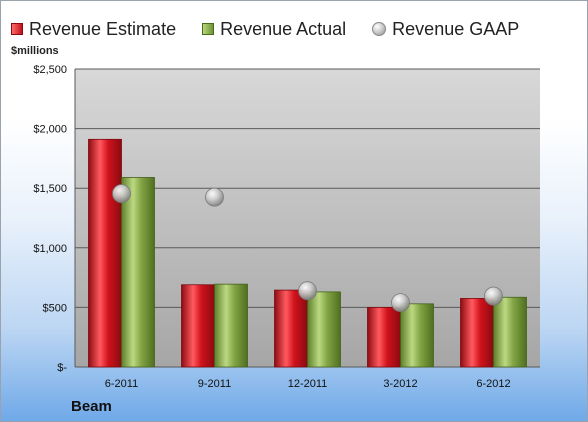 This screenshot has width=588, height=422. What do you see at coordinates (35, 51) in the screenshot?
I see `y-axis-label: $millions` at bounding box center [35, 51].